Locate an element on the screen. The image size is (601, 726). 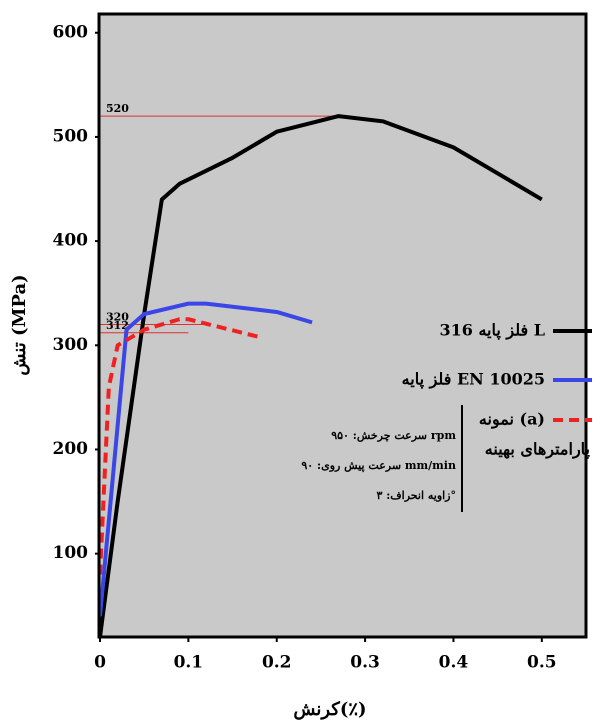
legend-label: فلز پایه 316 L is located at coordinates (492, 331).